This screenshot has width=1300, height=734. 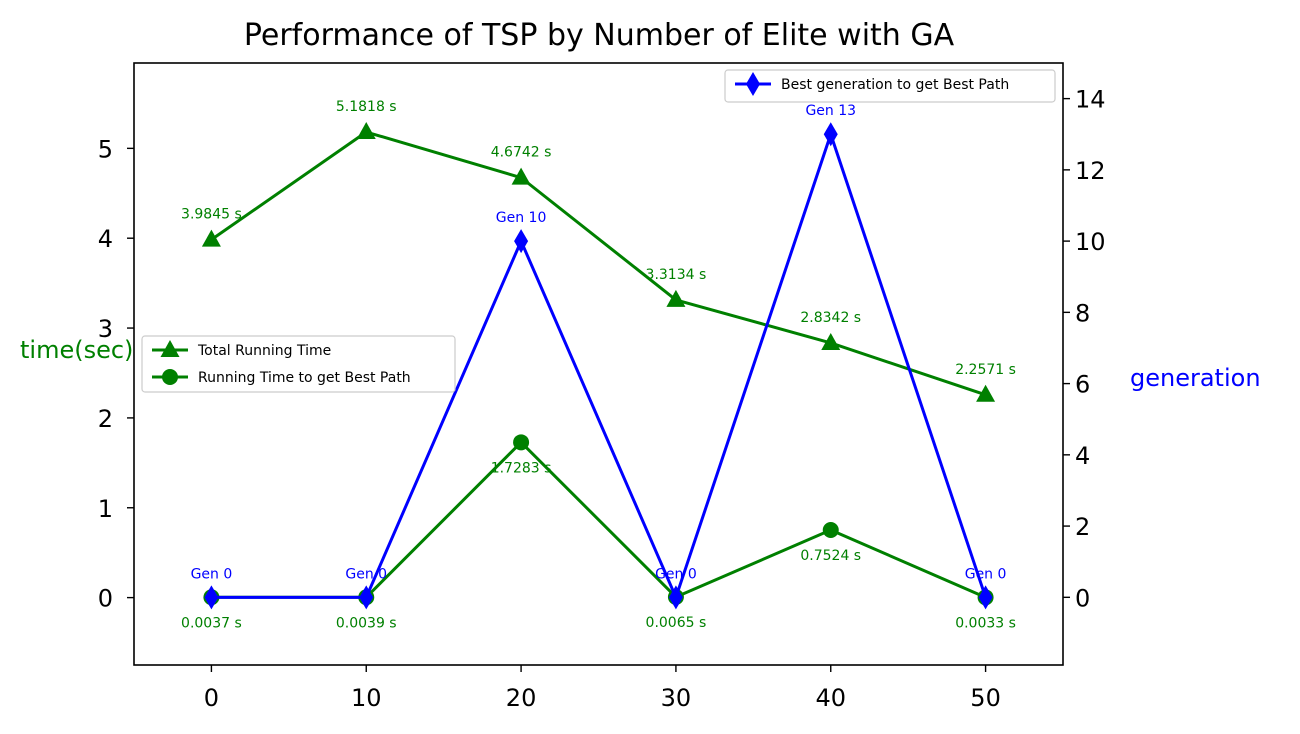 I want to click on left-y-axis-label: time(sec), so click(x=76, y=350).